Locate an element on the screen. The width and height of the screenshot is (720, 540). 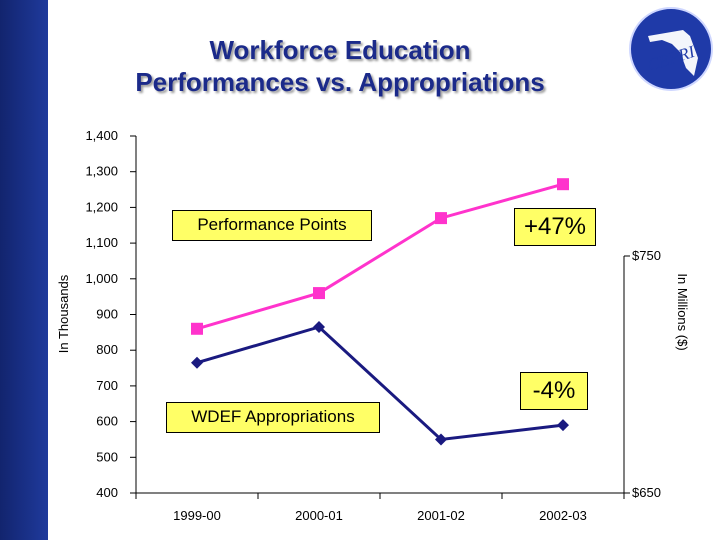
x-axis-ticks: 1999-00 2000-01 2001-02 2002-03 is located at coordinates (380, 508).